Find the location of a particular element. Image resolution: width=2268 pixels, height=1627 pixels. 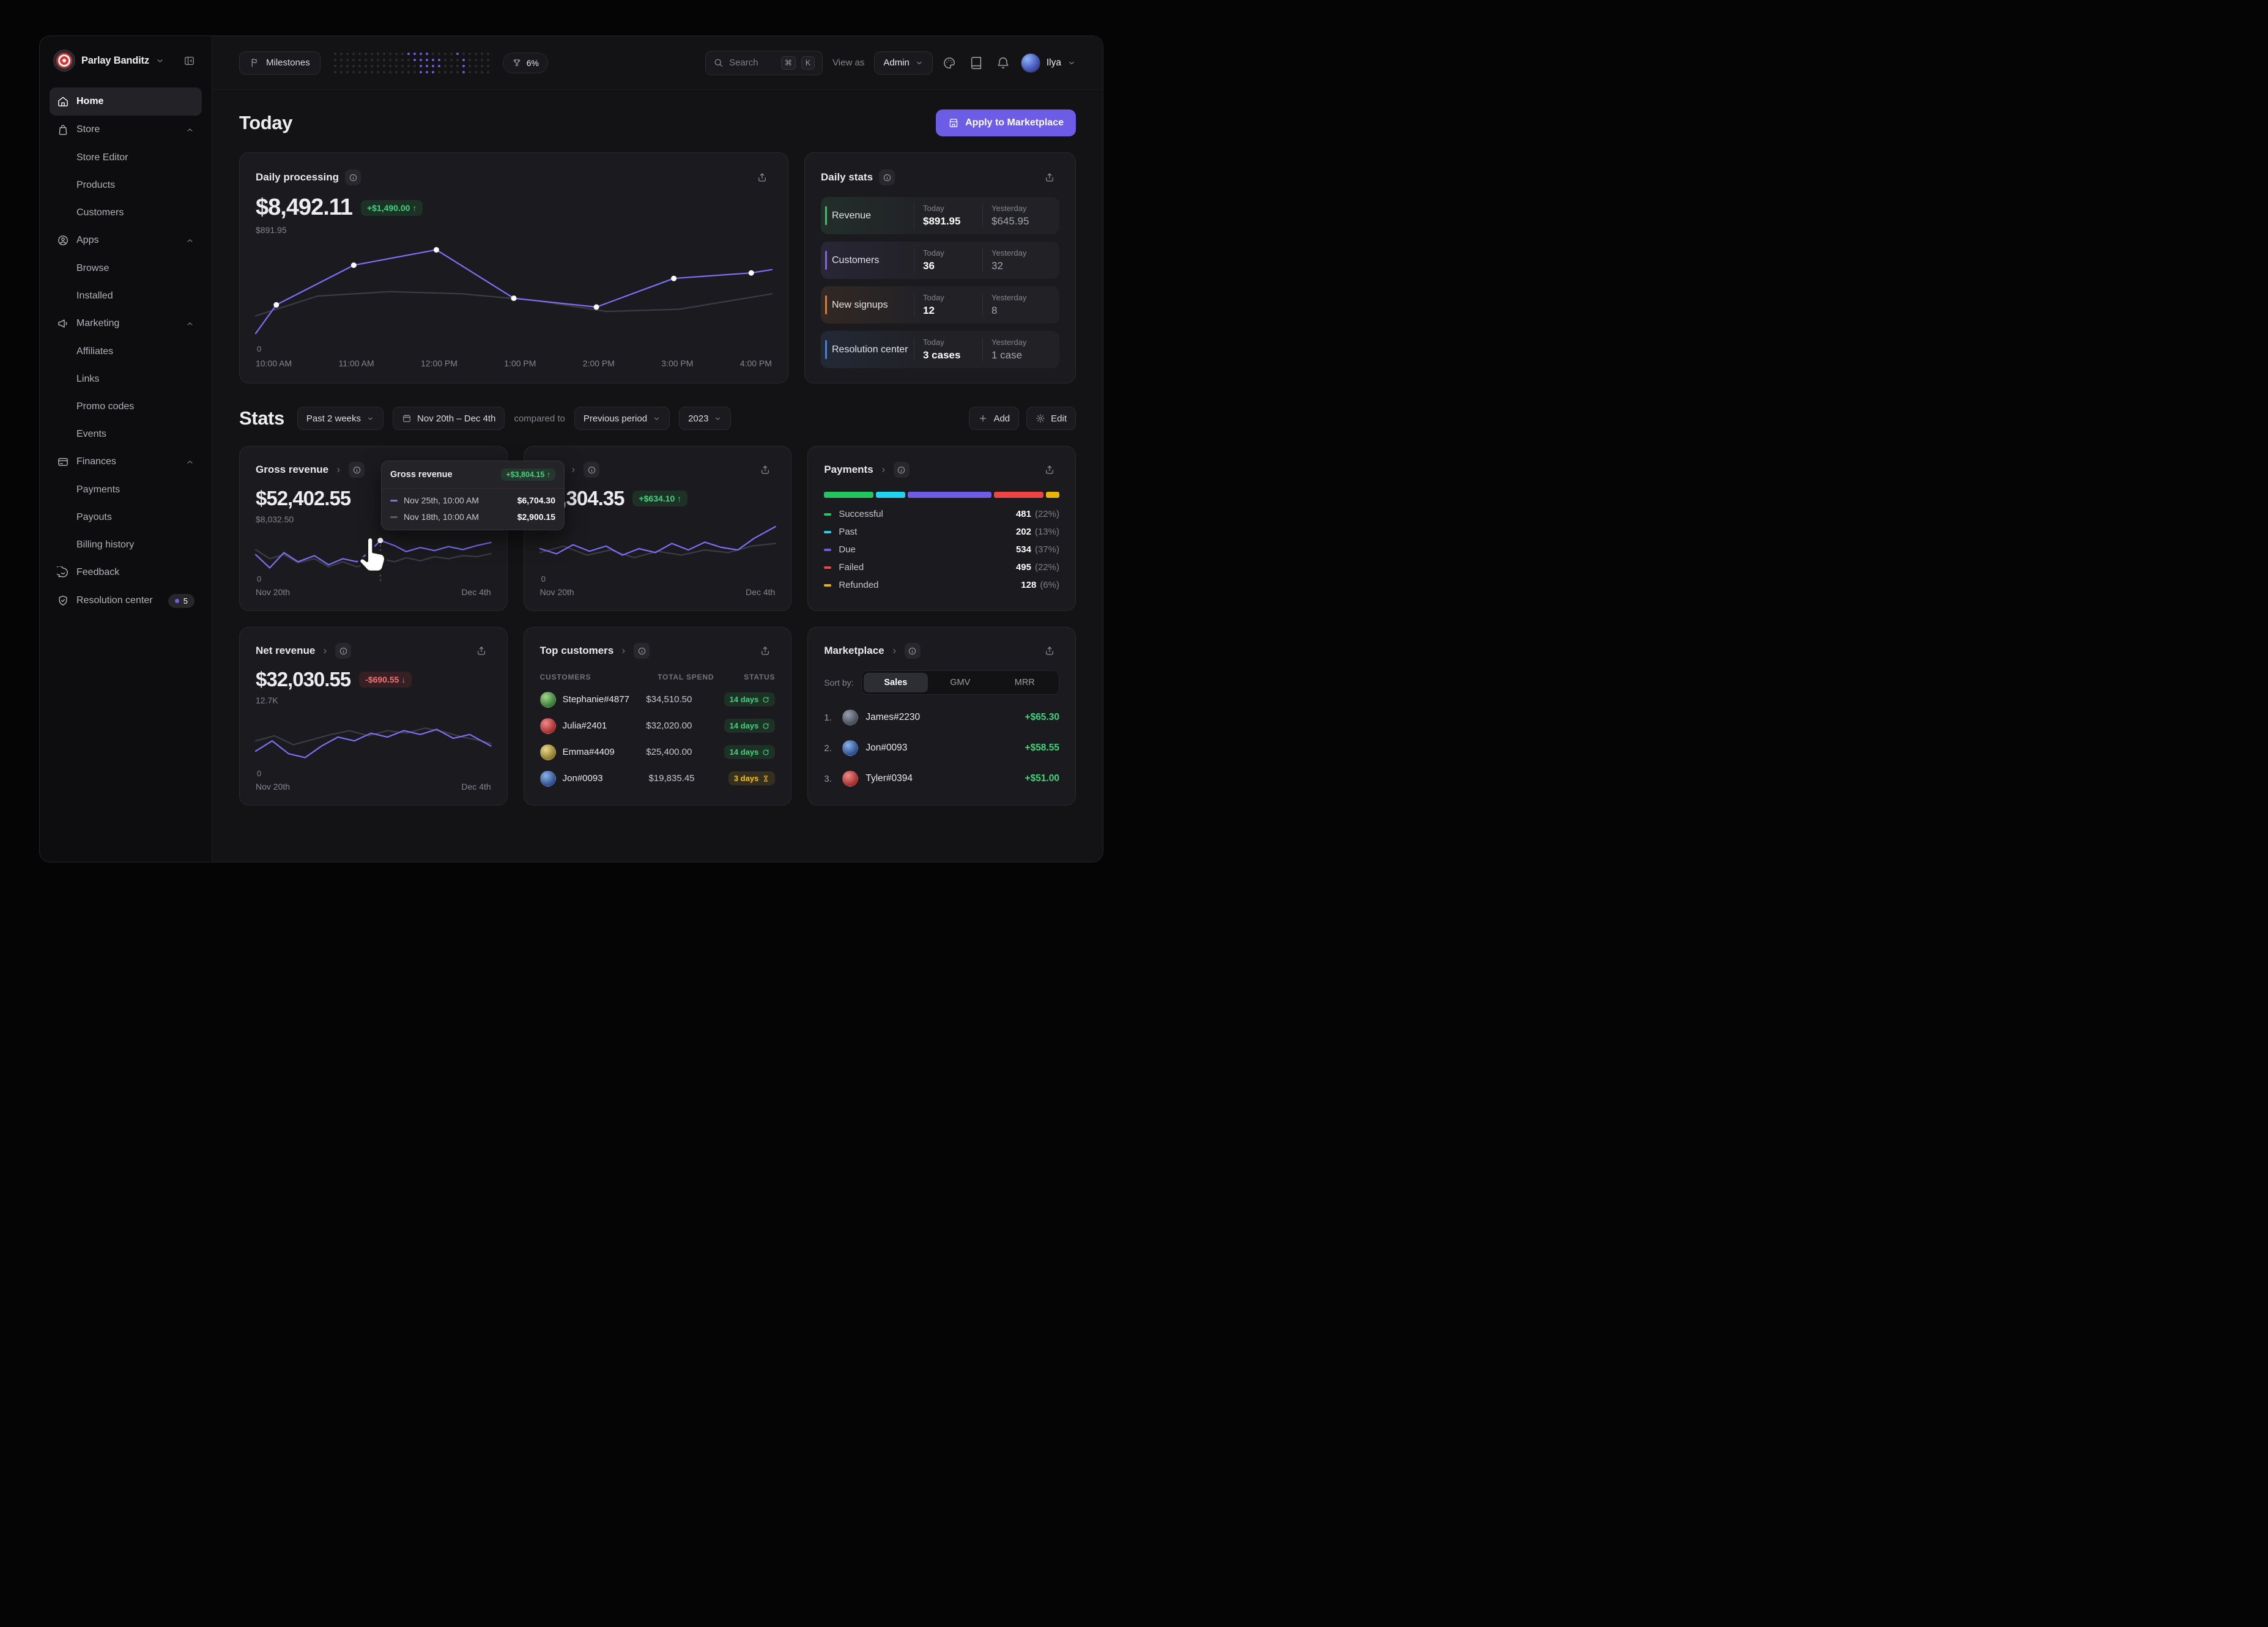

sidebar-item-store-editor: Store Editor is located at coordinates (126, 157).